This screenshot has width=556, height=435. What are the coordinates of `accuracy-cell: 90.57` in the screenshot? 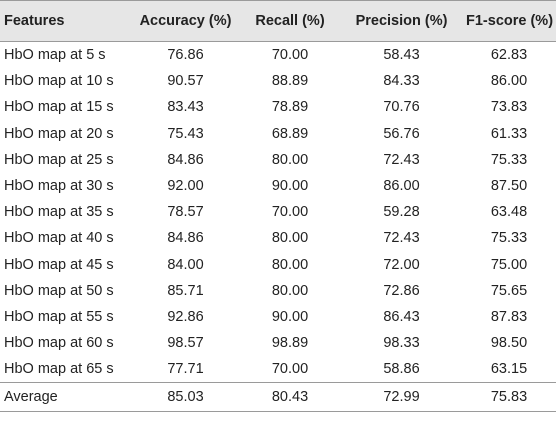 It's located at (185, 81).